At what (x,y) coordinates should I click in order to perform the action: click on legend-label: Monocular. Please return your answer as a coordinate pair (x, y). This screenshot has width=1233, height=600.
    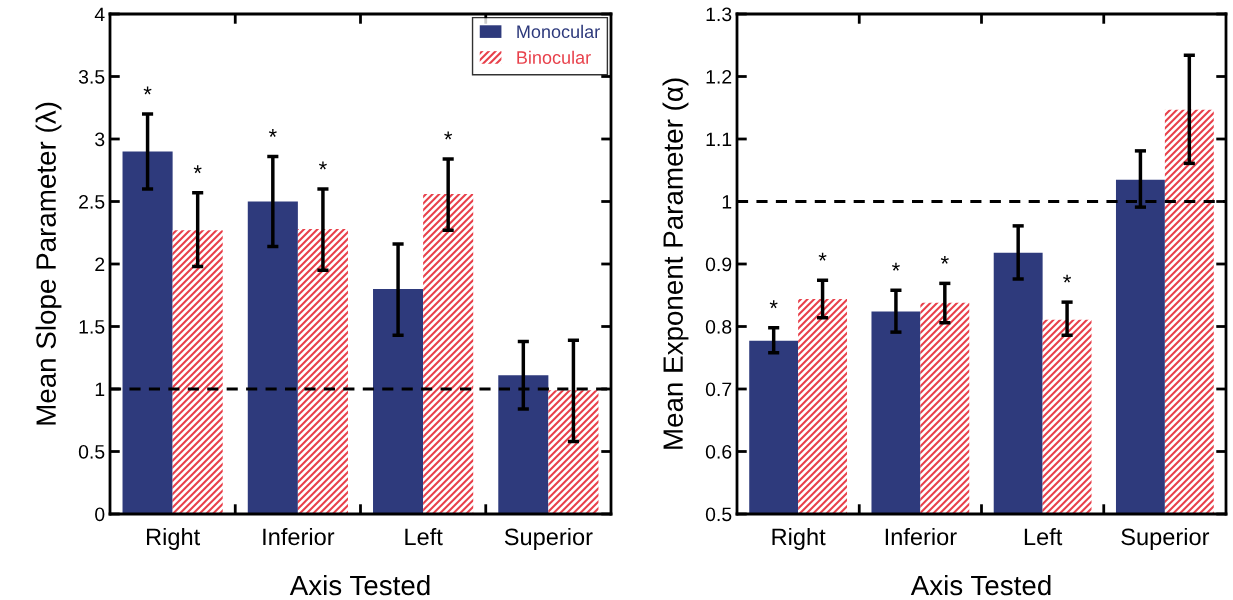
    Looking at the image, I should click on (558, 31).